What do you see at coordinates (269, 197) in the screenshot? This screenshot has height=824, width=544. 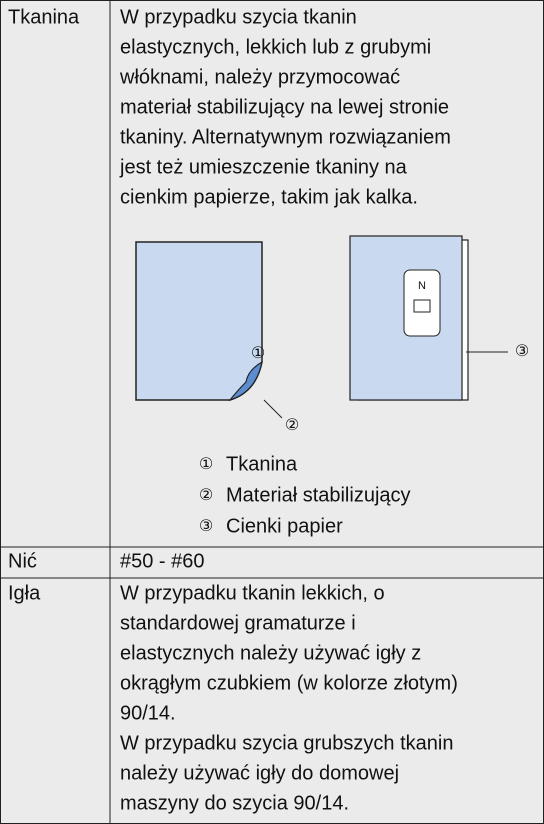 I see `cell-line: cienkim papierze, takim jak kalka.` at bounding box center [269, 197].